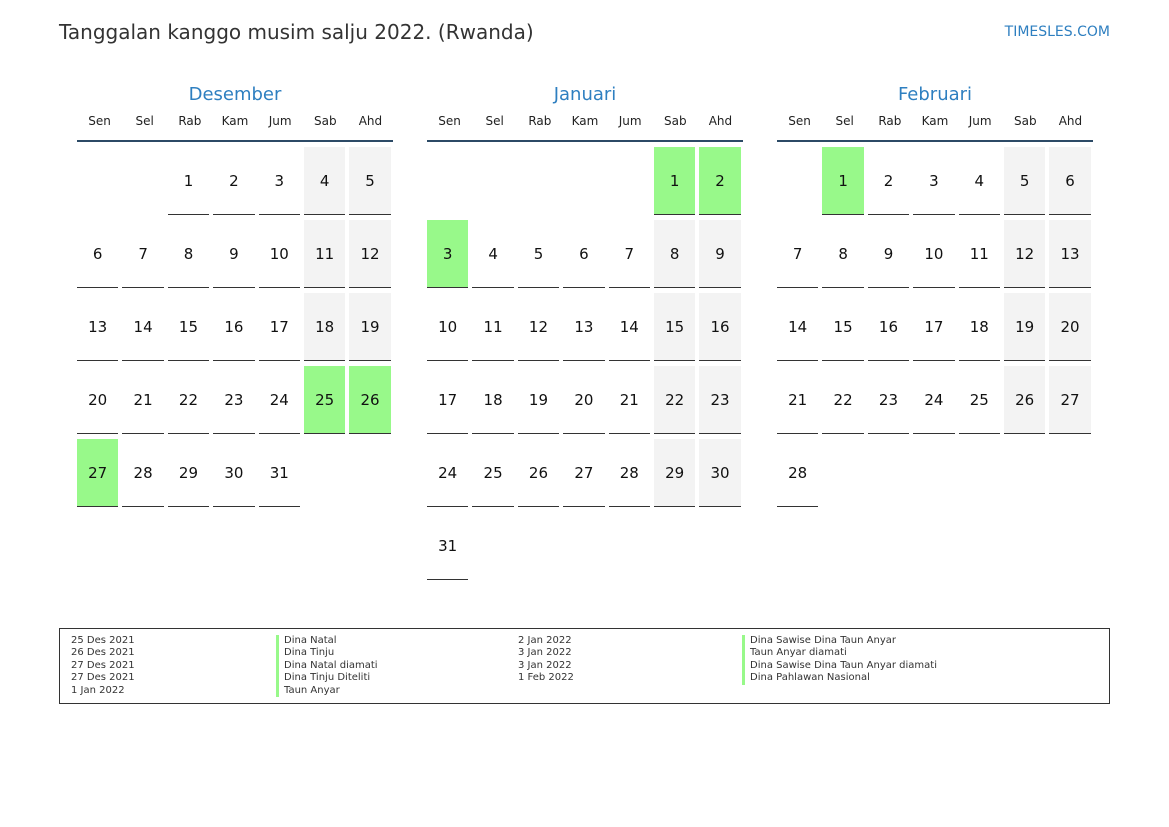  I want to click on day-cell-holiday: 3, so click(448, 254).